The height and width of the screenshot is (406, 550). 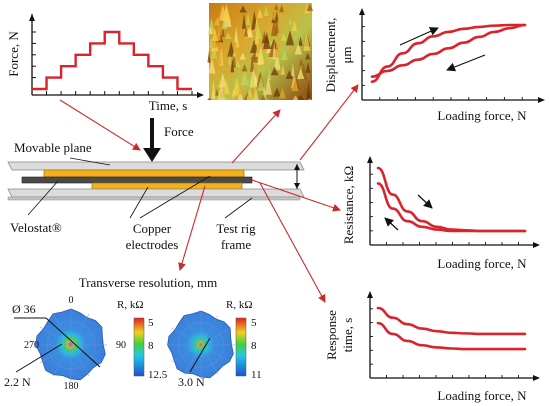 I want to click on displacement-ylabel-line1: Displacement,, so click(x=330, y=55).